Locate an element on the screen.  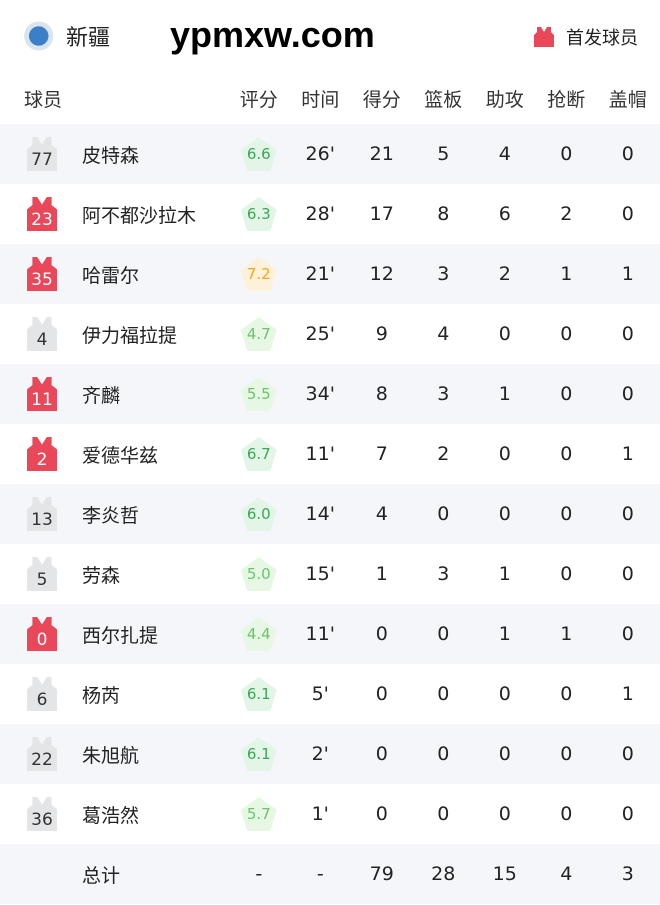
player-row: 6 杨芮 6.1 5' 0 0 0 0 1 is located at coordinates (330, 694).